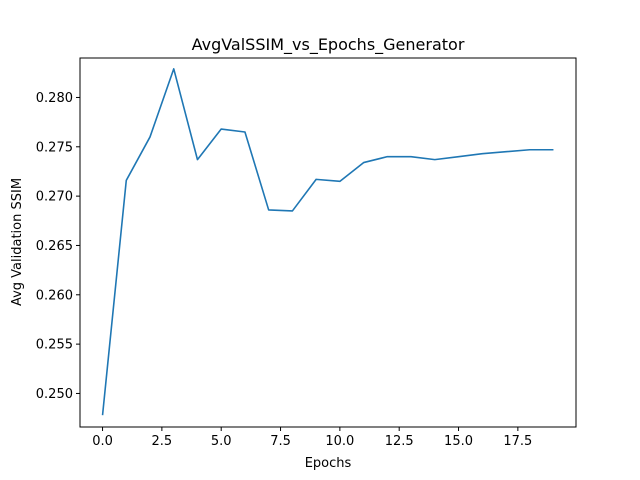 The height and width of the screenshot is (480, 640). Describe the element at coordinates (328, 463) in the screenshot. I see `x-axis-label: Epochs` at that location.